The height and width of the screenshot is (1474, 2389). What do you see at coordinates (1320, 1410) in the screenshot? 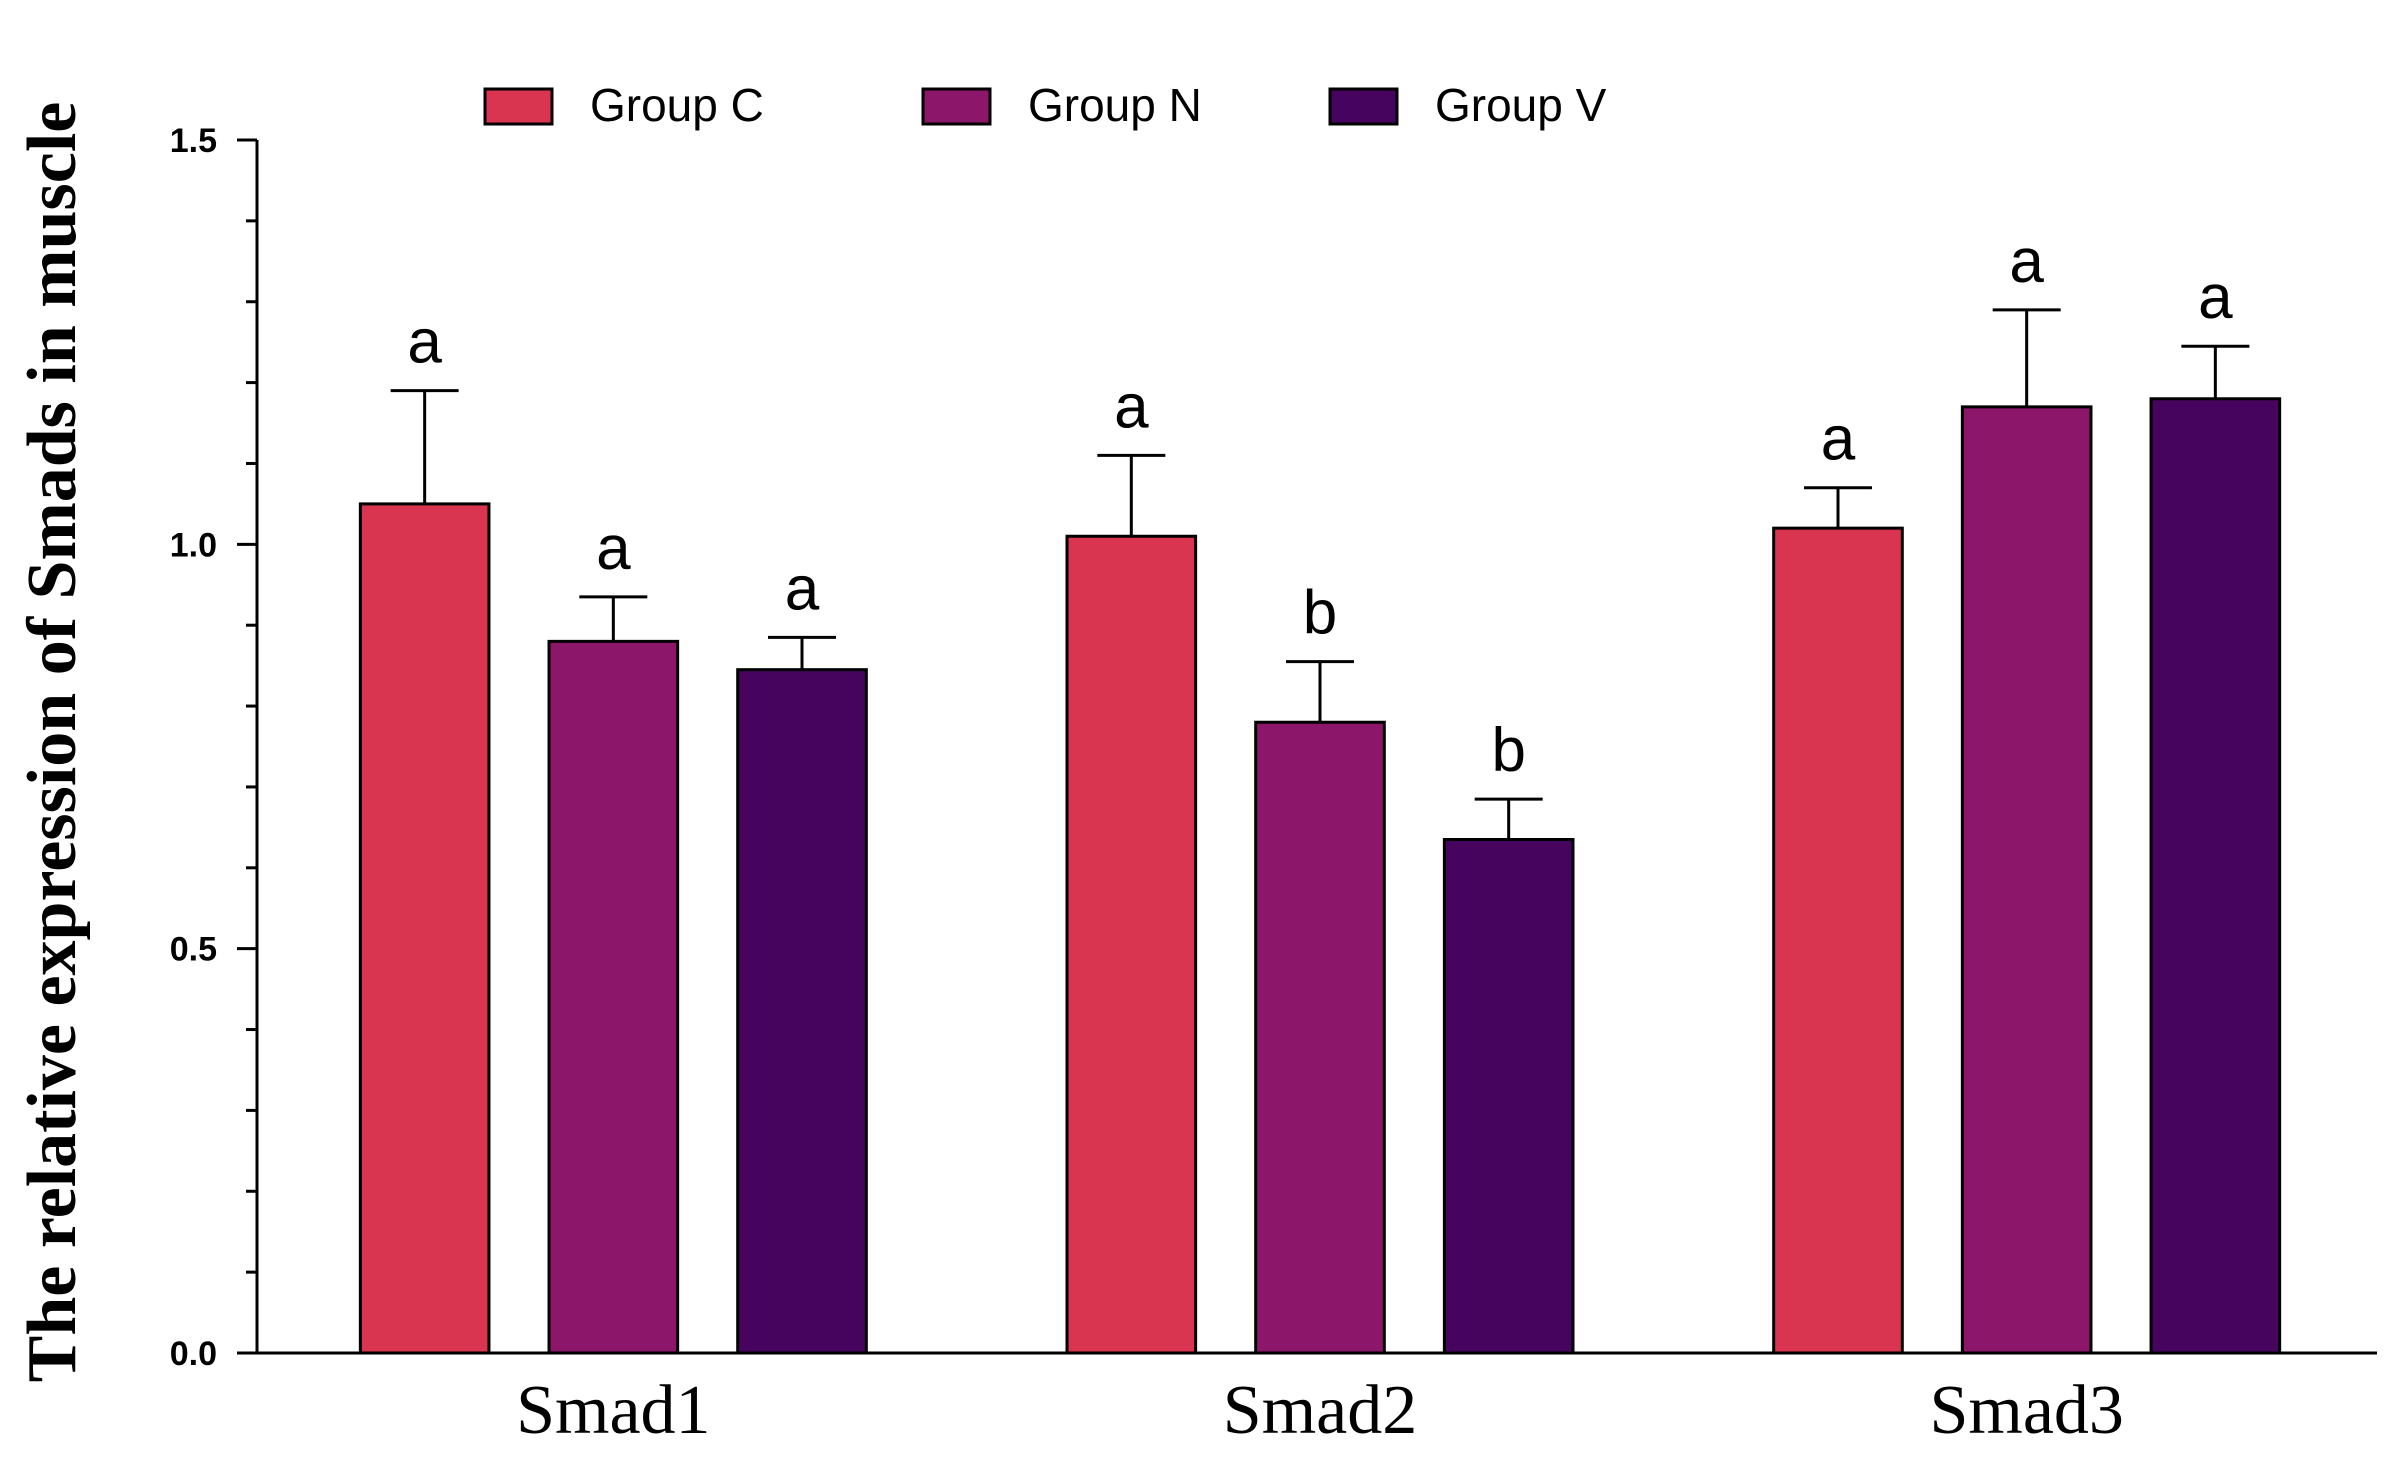
I see `x-tick-label: Smad2` at bounding box center [1320, 1410].